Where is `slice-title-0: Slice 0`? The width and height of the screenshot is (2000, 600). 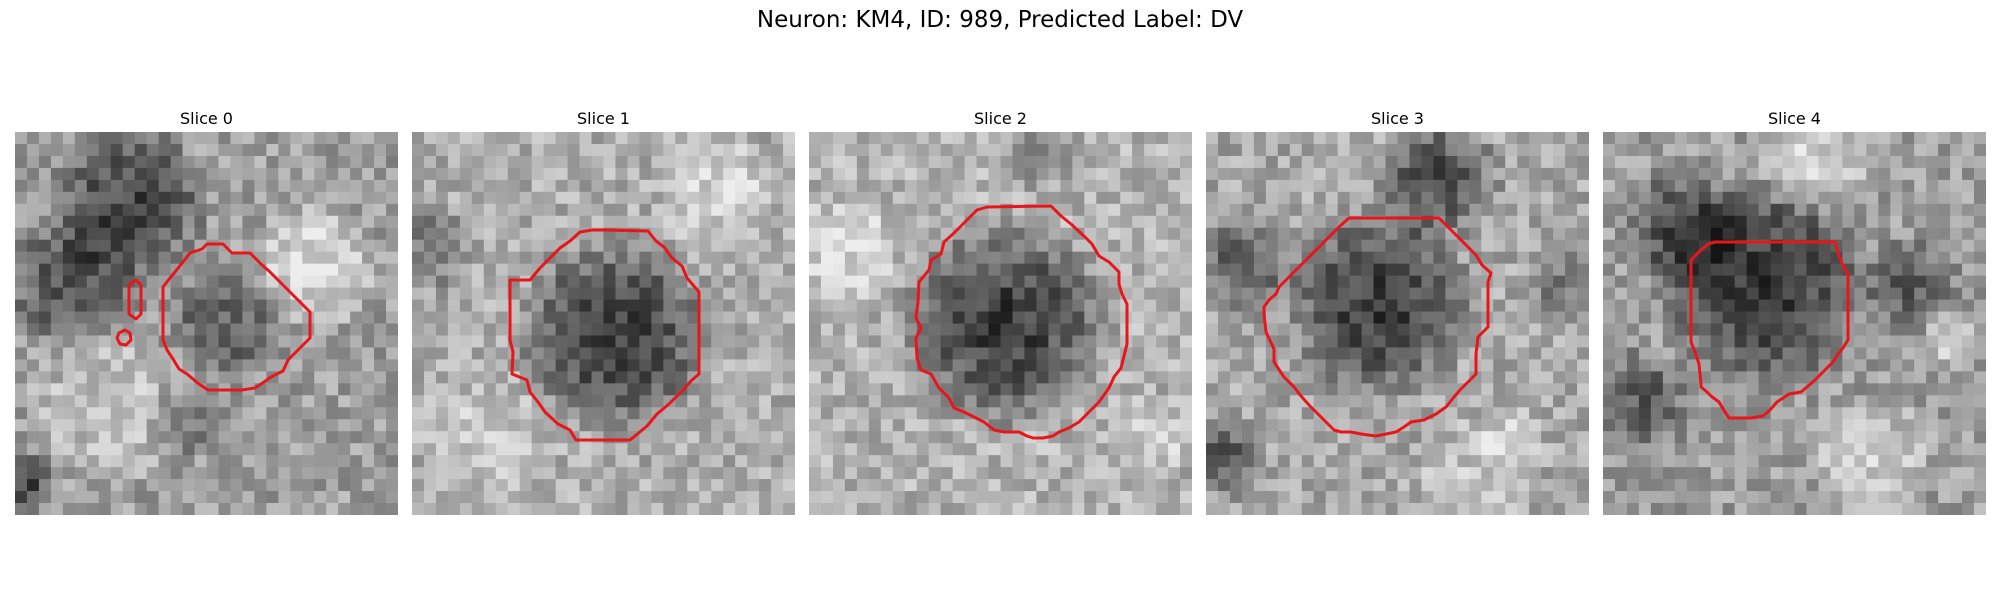
slice-title-0: Slice 0 is located at coordinates (206, 118).